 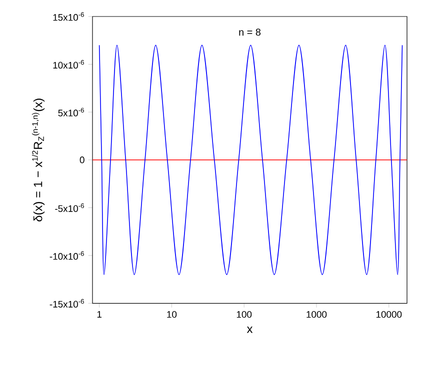 What do you see at coordinates (68, 64) in the screenshot?
I see `y-tick-label: 10x10$^{-6}$` at bounding box center [68, 64].